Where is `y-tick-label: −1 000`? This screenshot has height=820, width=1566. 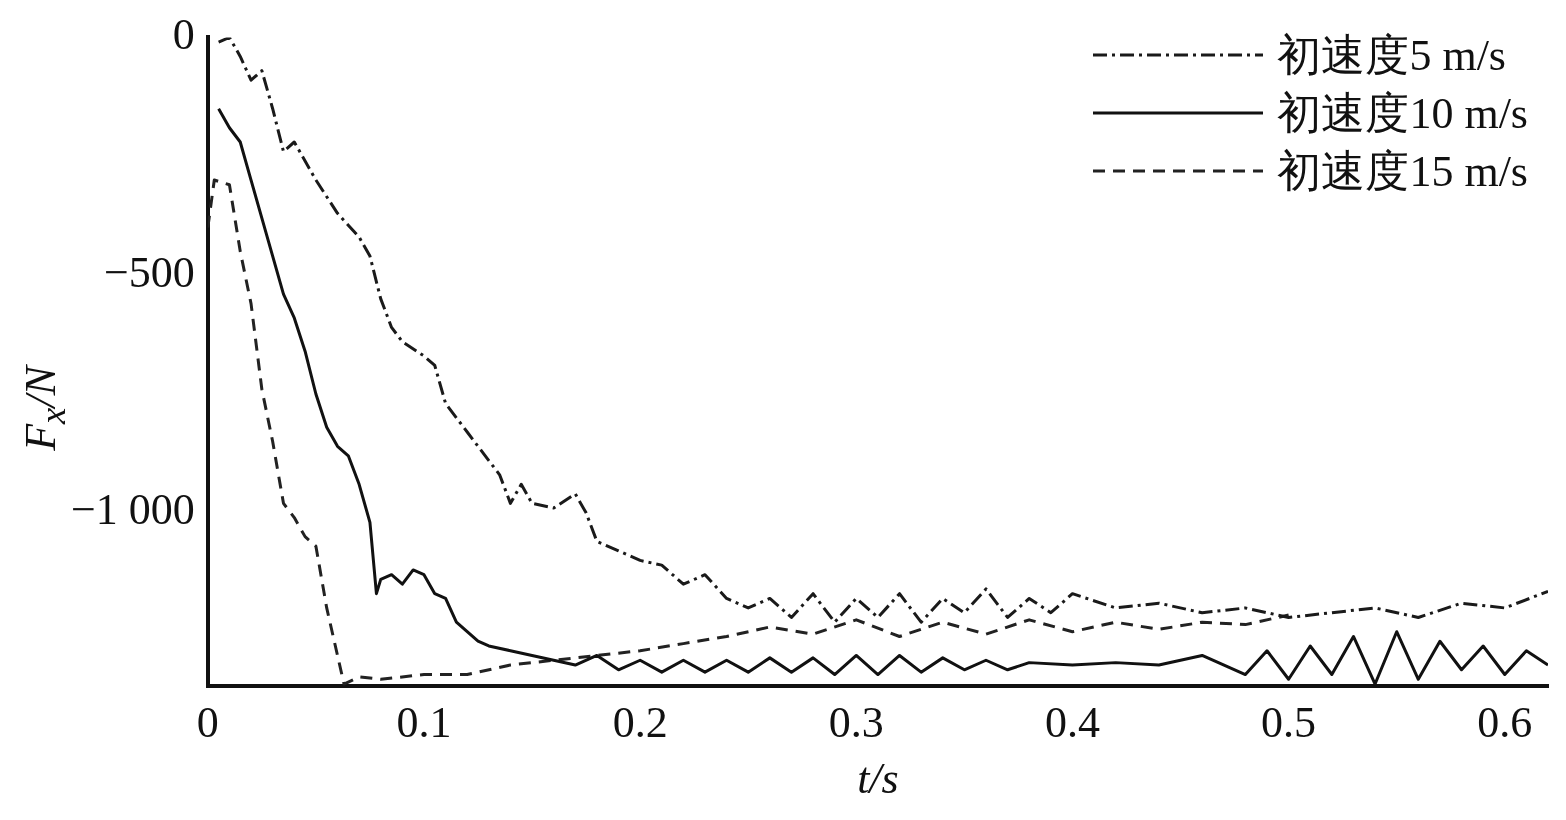
y-tick-label: −1 000 is located at coordinates (132, 510).